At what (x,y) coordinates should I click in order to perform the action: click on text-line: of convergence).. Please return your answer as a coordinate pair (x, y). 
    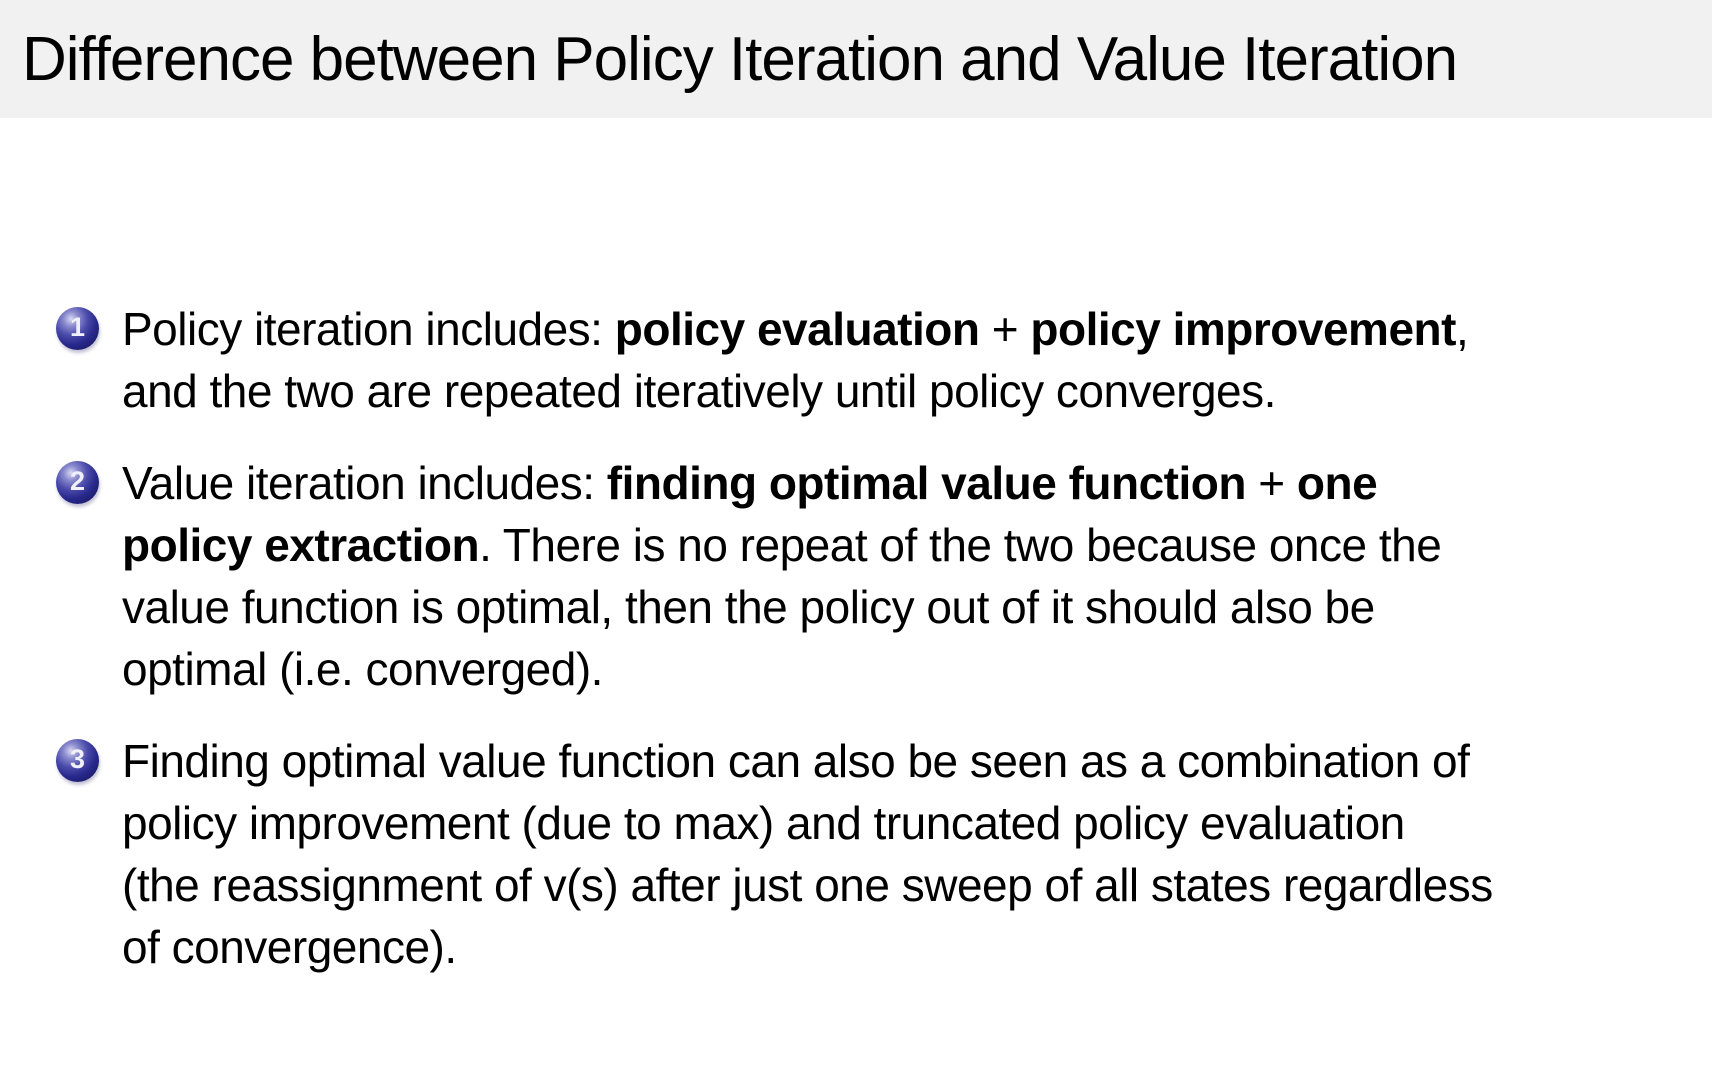
    Looking at the image, I should click on (807, 947).